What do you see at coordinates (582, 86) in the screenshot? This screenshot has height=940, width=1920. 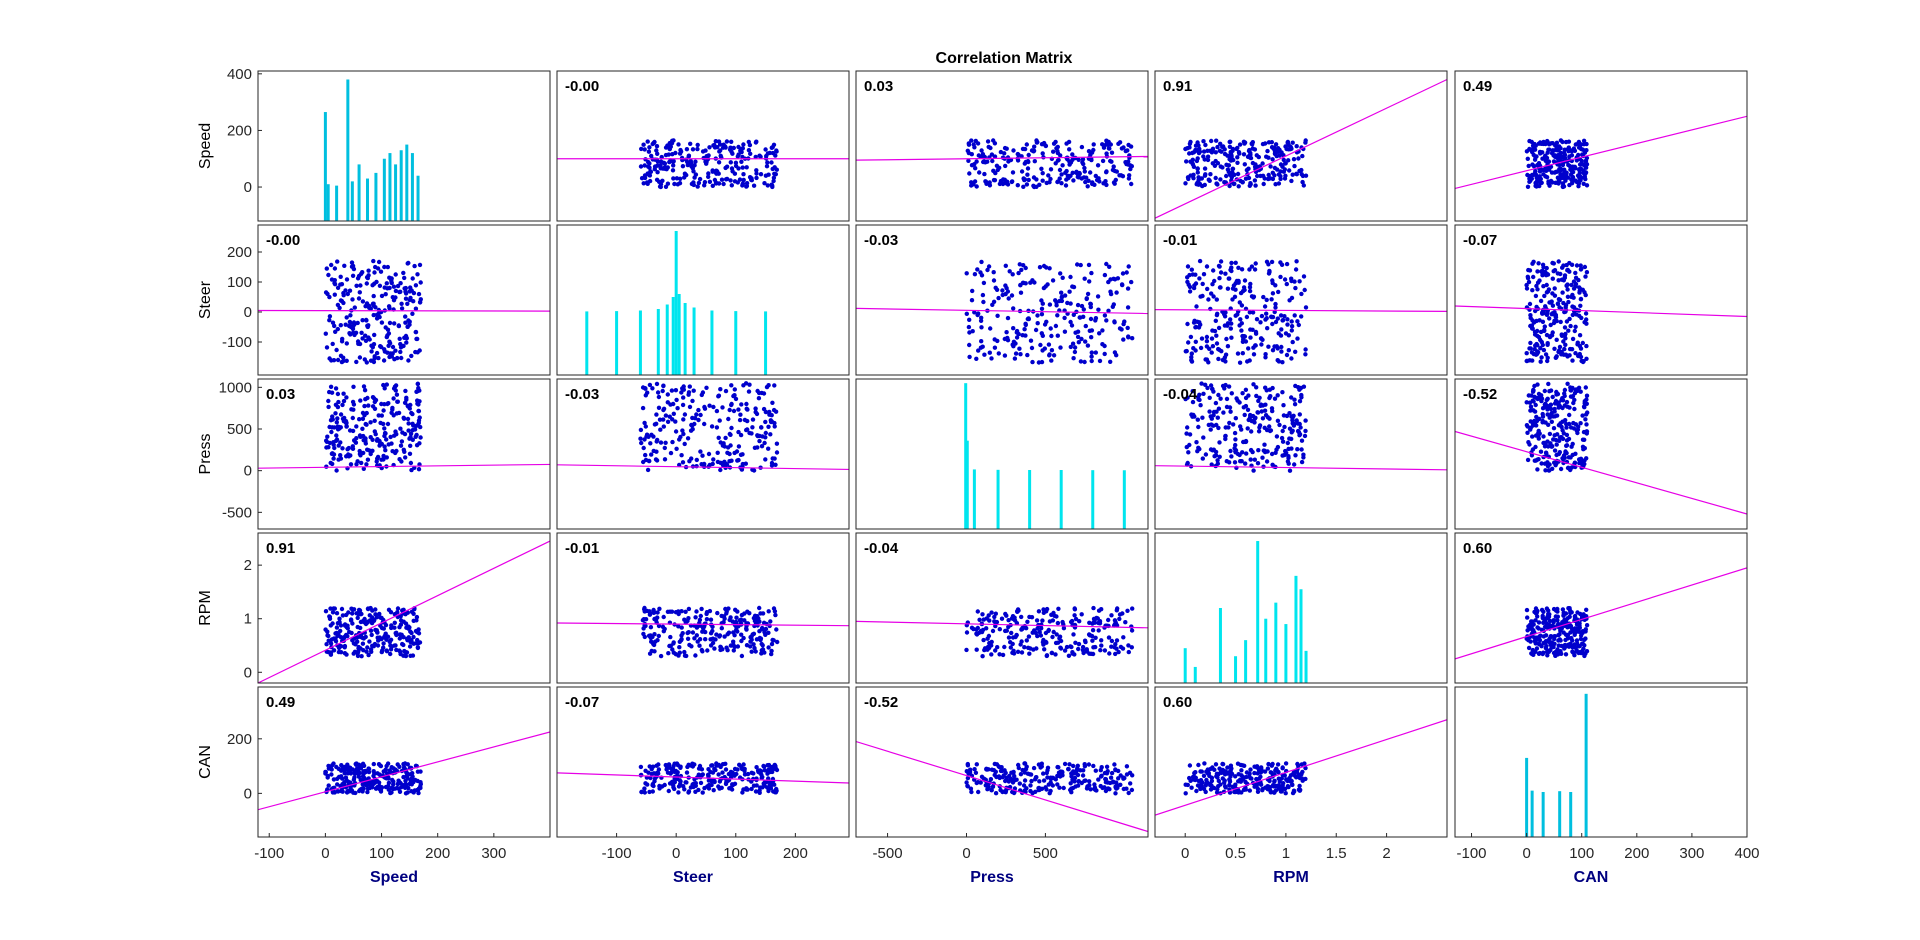 I see `correlation-coefficient: -0.00` at bounding box center [582, 86].